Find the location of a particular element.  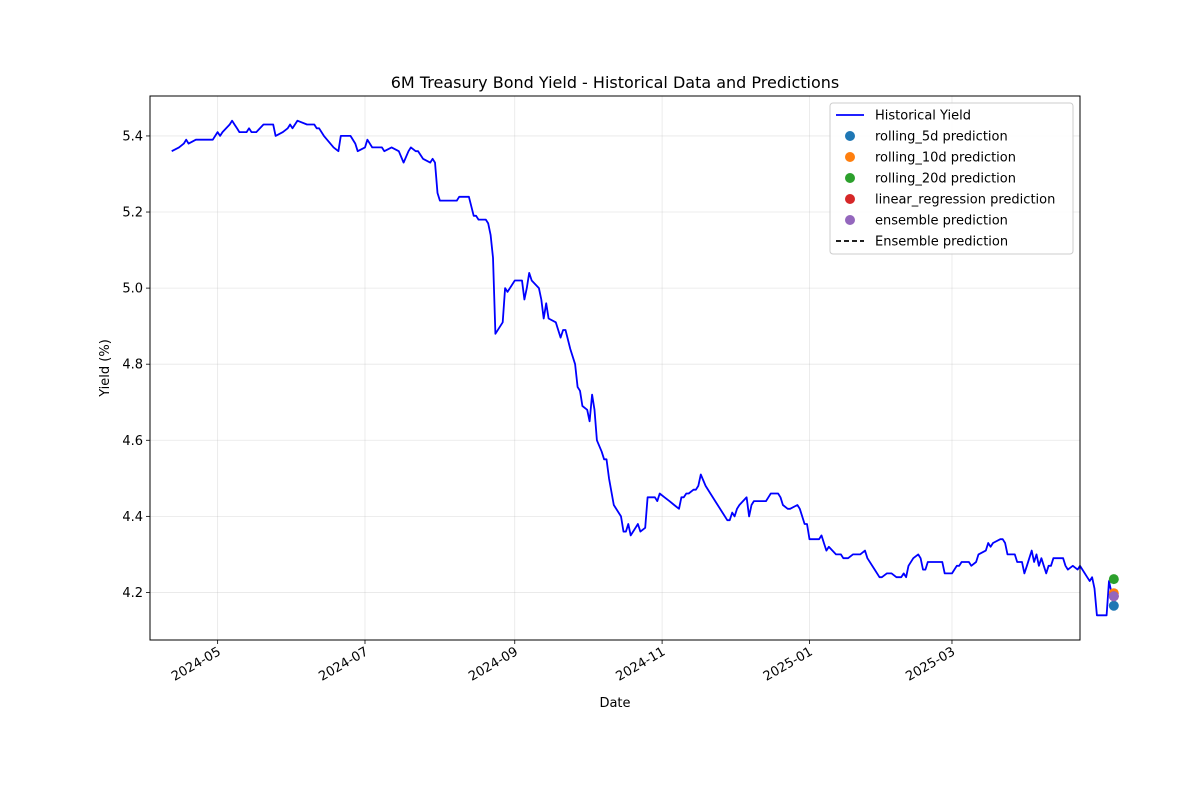

rolling-5d-prediction-point is located at coordinates (1113, 605).